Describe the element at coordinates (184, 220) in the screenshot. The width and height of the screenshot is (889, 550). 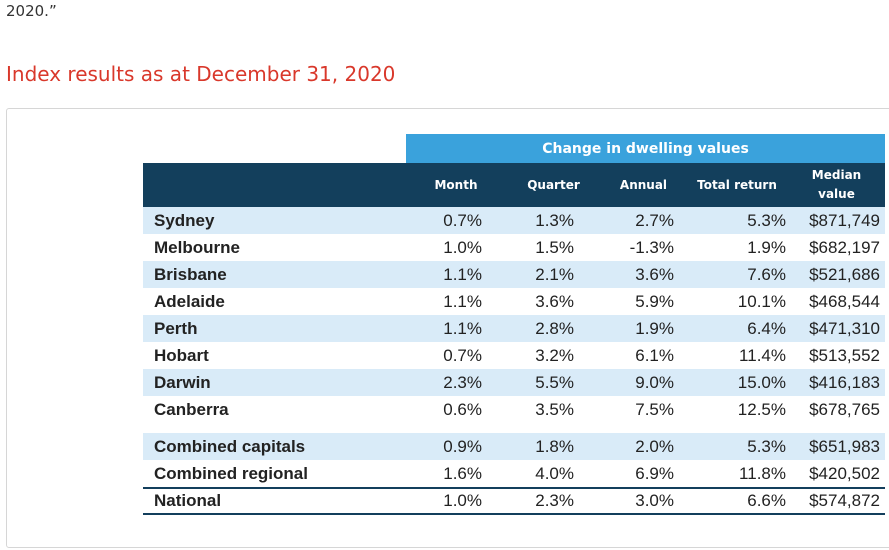
I see `row-name: Sydney` at that location.